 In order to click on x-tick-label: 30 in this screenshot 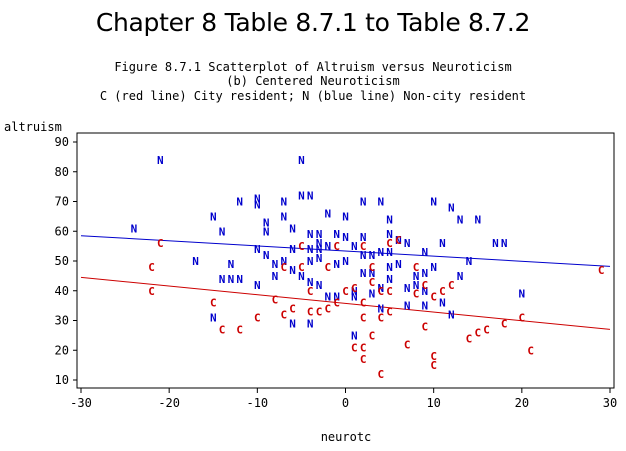, I will do `click(610, 403)`.